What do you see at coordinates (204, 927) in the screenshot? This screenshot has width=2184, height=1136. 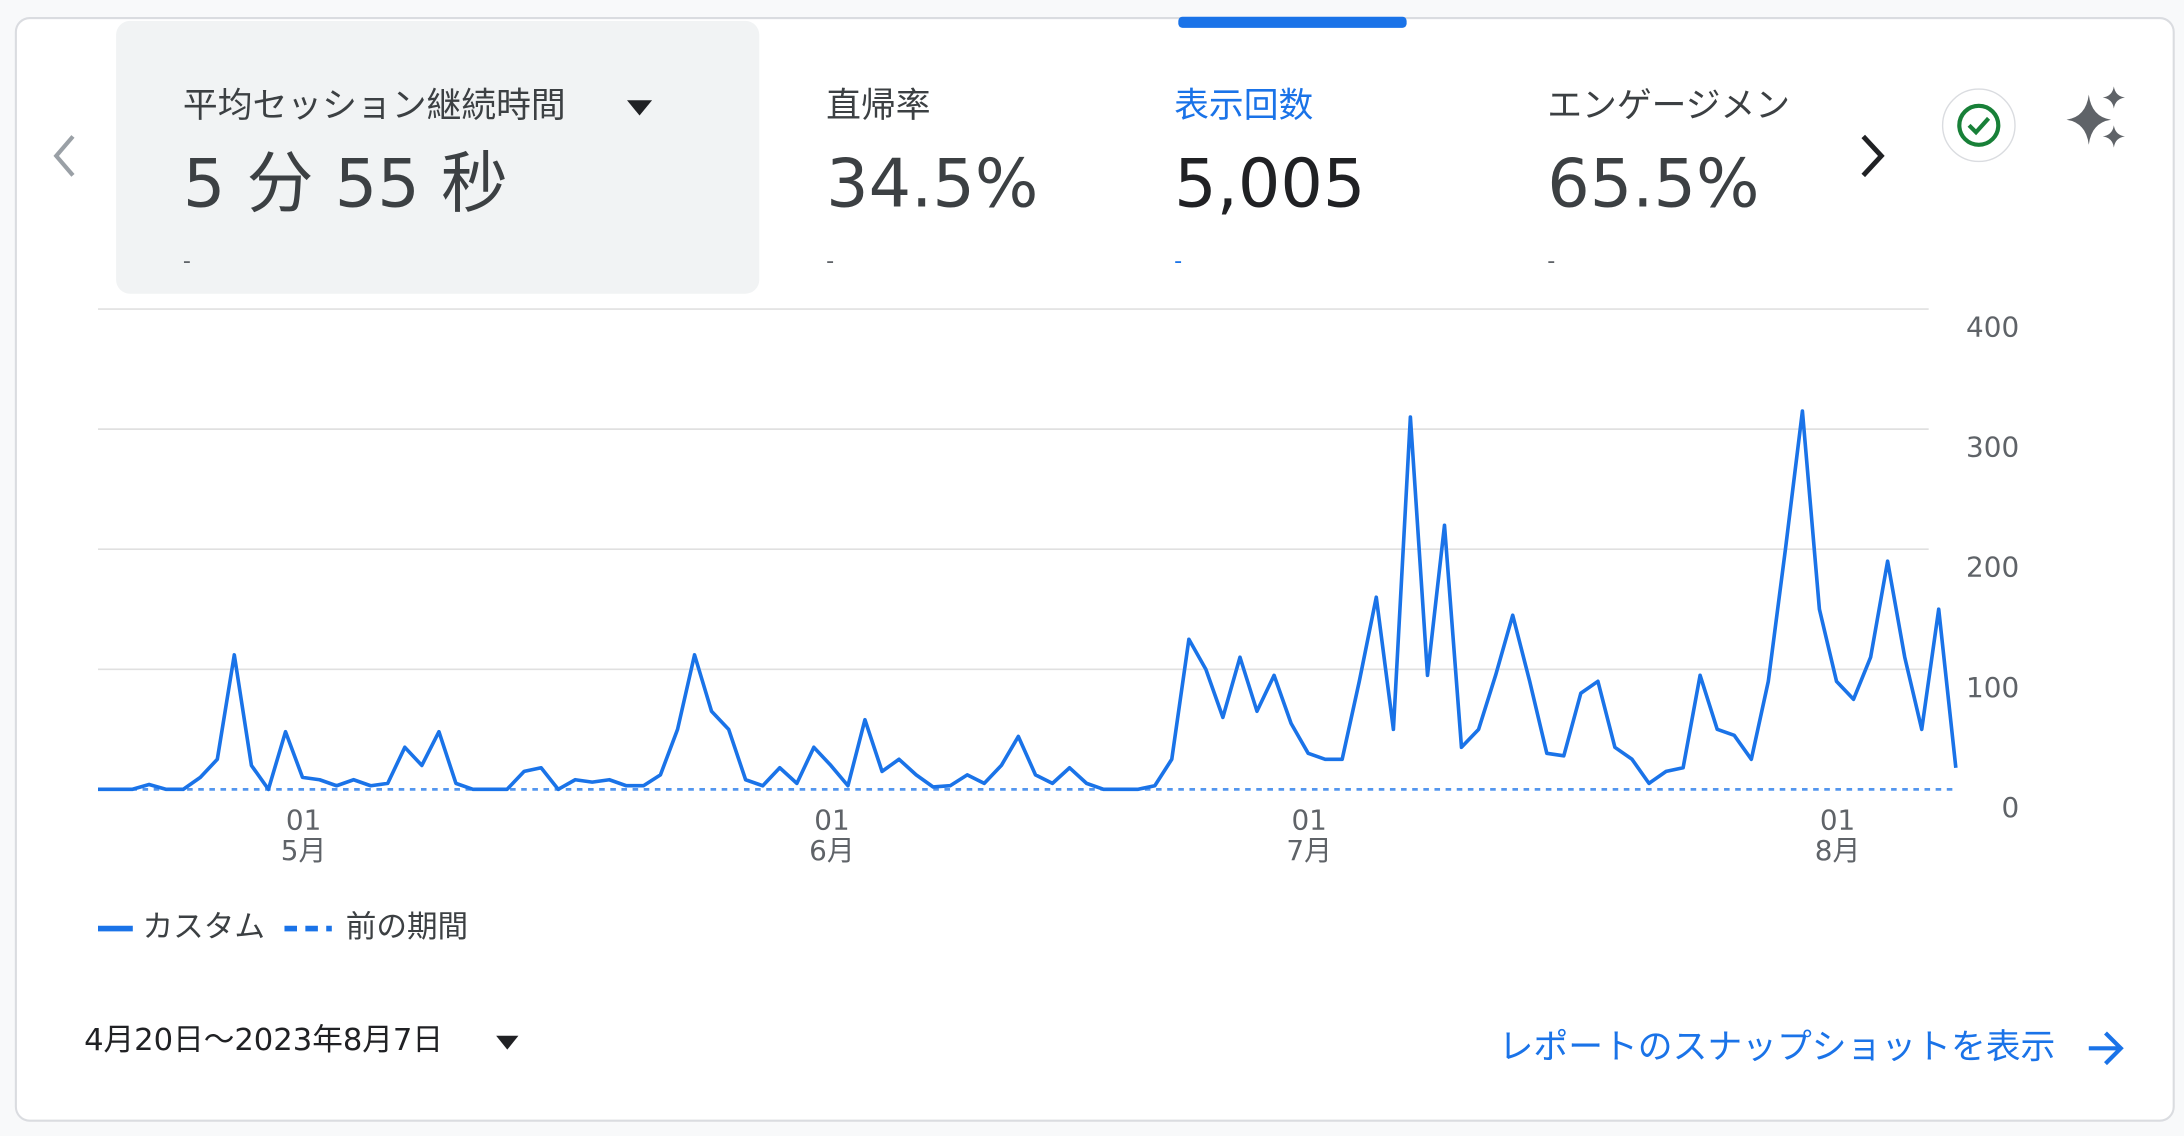 I see `legend-label: カスタム` at bounding box center [204, 927].